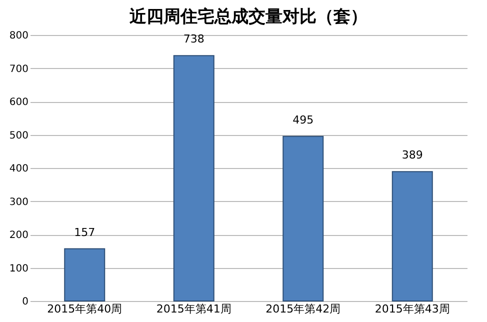 The height and width of the screenshot is (322, 487). What do you see at coordinates (18, 102) in the screenshot?
I see `y-tick-label: 600` at bounding box center [18, 102].